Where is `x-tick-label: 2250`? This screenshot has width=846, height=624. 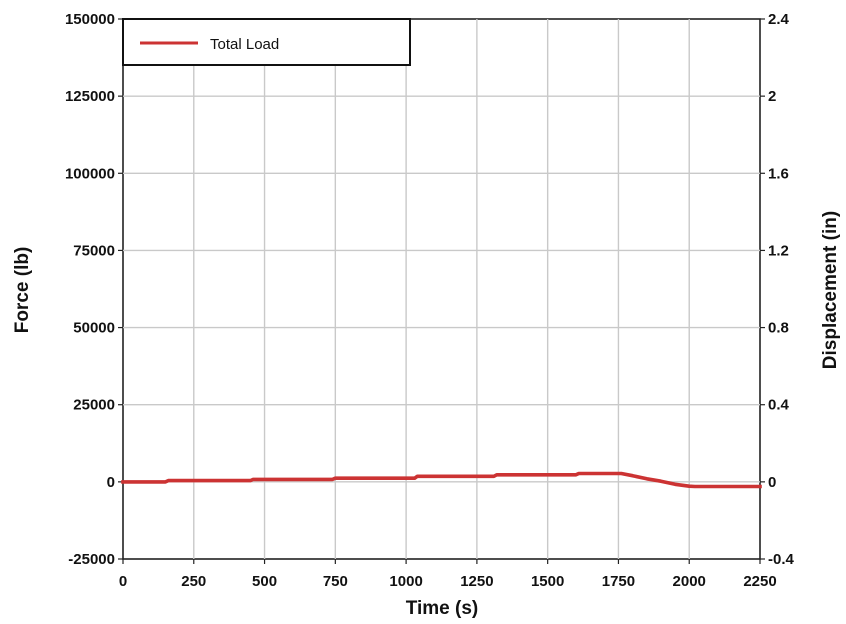 x-tick-label: 2250 is located at coordinates (759, 581).